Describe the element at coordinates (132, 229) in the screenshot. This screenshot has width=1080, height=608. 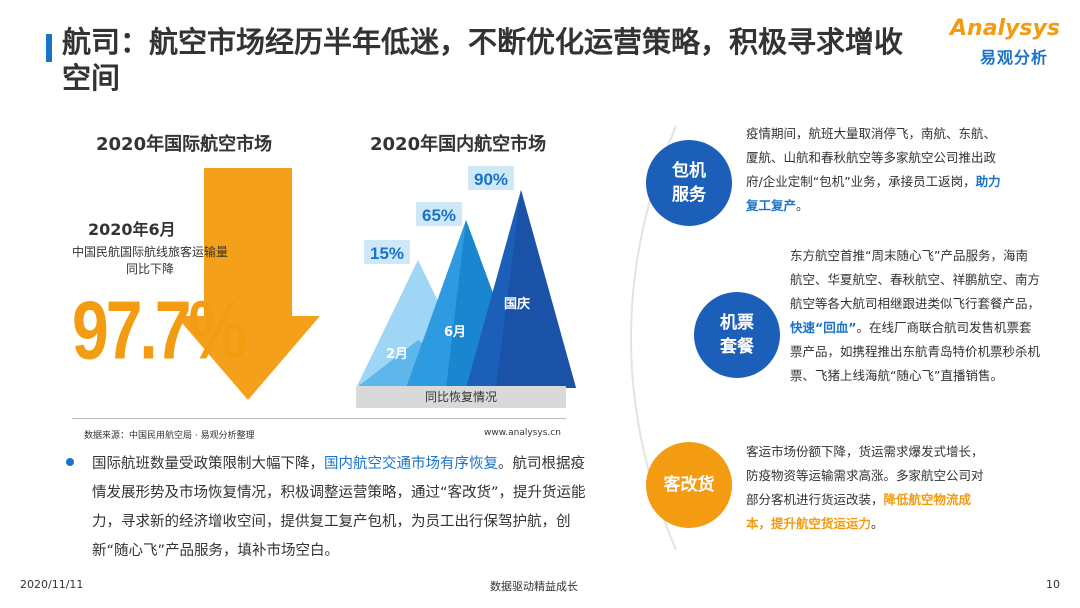
I see `intl-month: 2020年6月` at that location.